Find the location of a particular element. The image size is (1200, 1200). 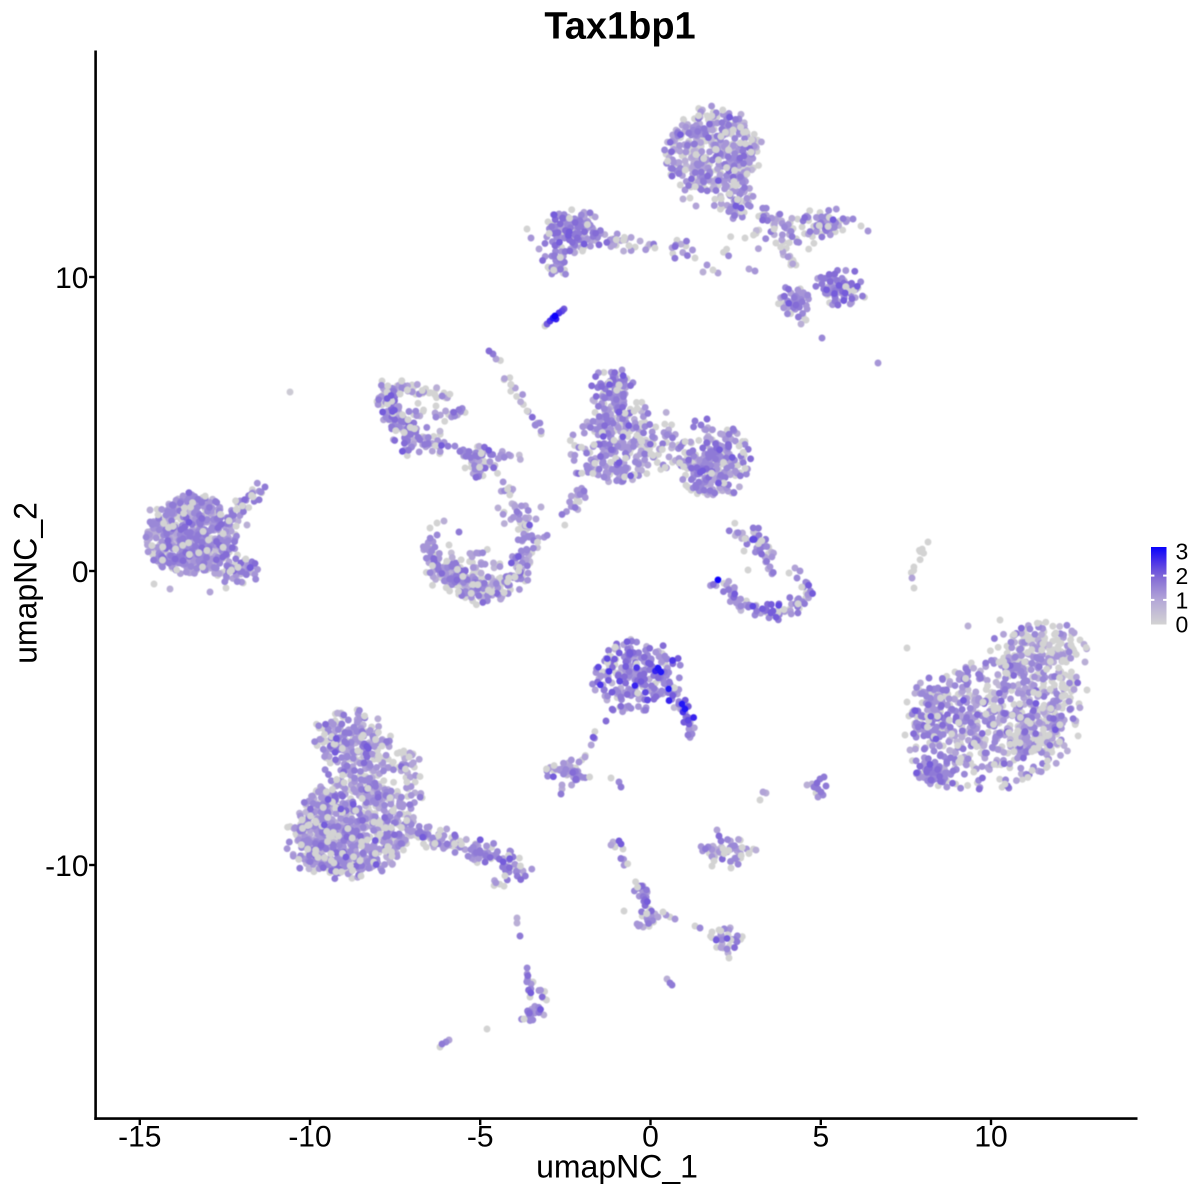

svg-text: 3 is located at coordinates (1182, 552).